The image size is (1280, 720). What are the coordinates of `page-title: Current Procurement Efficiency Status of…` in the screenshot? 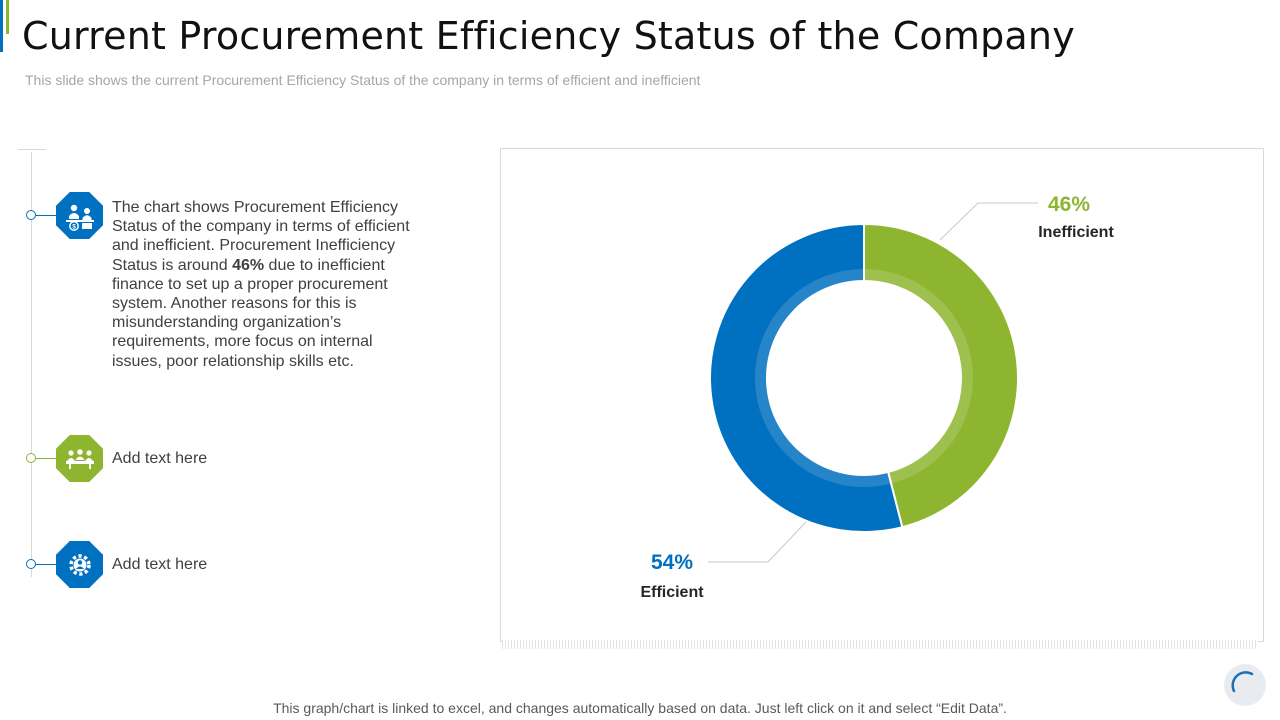 It's located at (548, 36).